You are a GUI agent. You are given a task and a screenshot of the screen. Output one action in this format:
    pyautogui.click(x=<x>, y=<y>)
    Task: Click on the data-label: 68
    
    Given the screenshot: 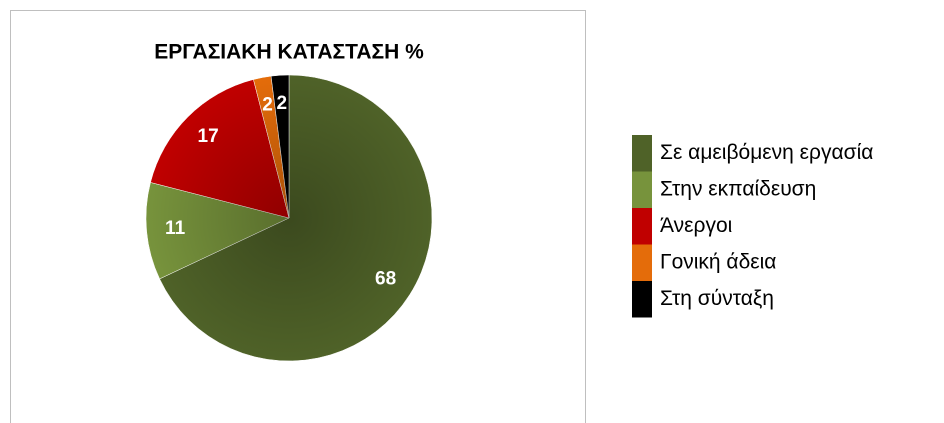 What is the action you would take?
    pyautogui.click(x=385, y=278)
    